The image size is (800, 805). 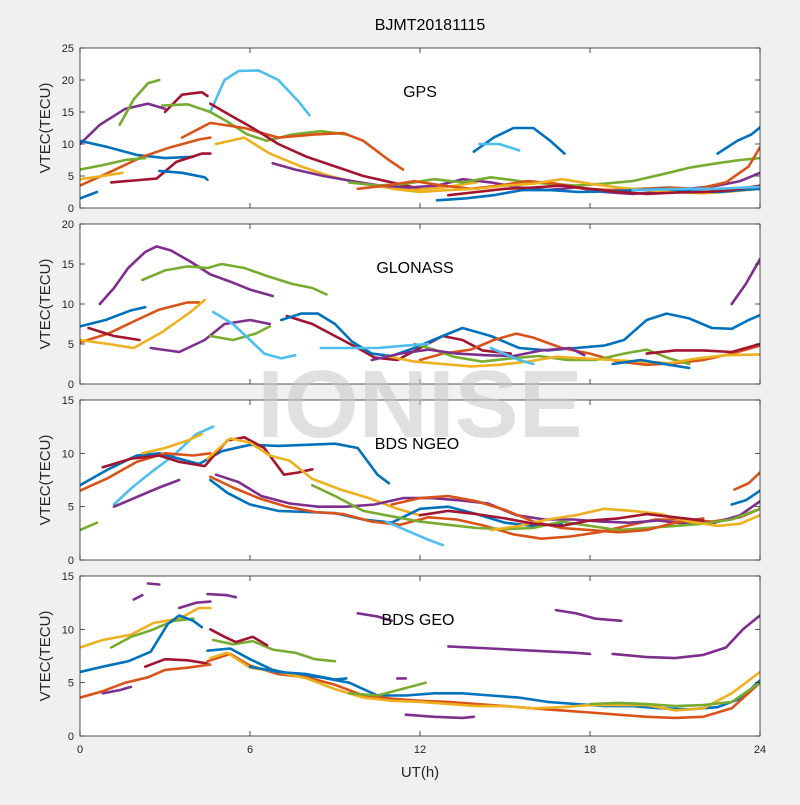 What do you see at coordinates (760, 750) in the screenshot?
I see `x-tick-label: 24` at bounding box center [760, 750].